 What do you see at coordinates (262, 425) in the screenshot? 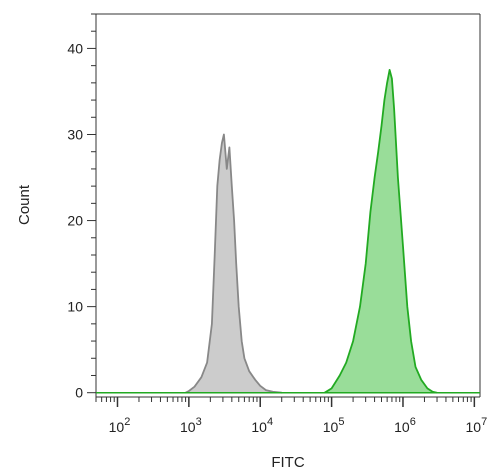
I see `x-tick-label: 10⁴` at bounding box center [262, 425].